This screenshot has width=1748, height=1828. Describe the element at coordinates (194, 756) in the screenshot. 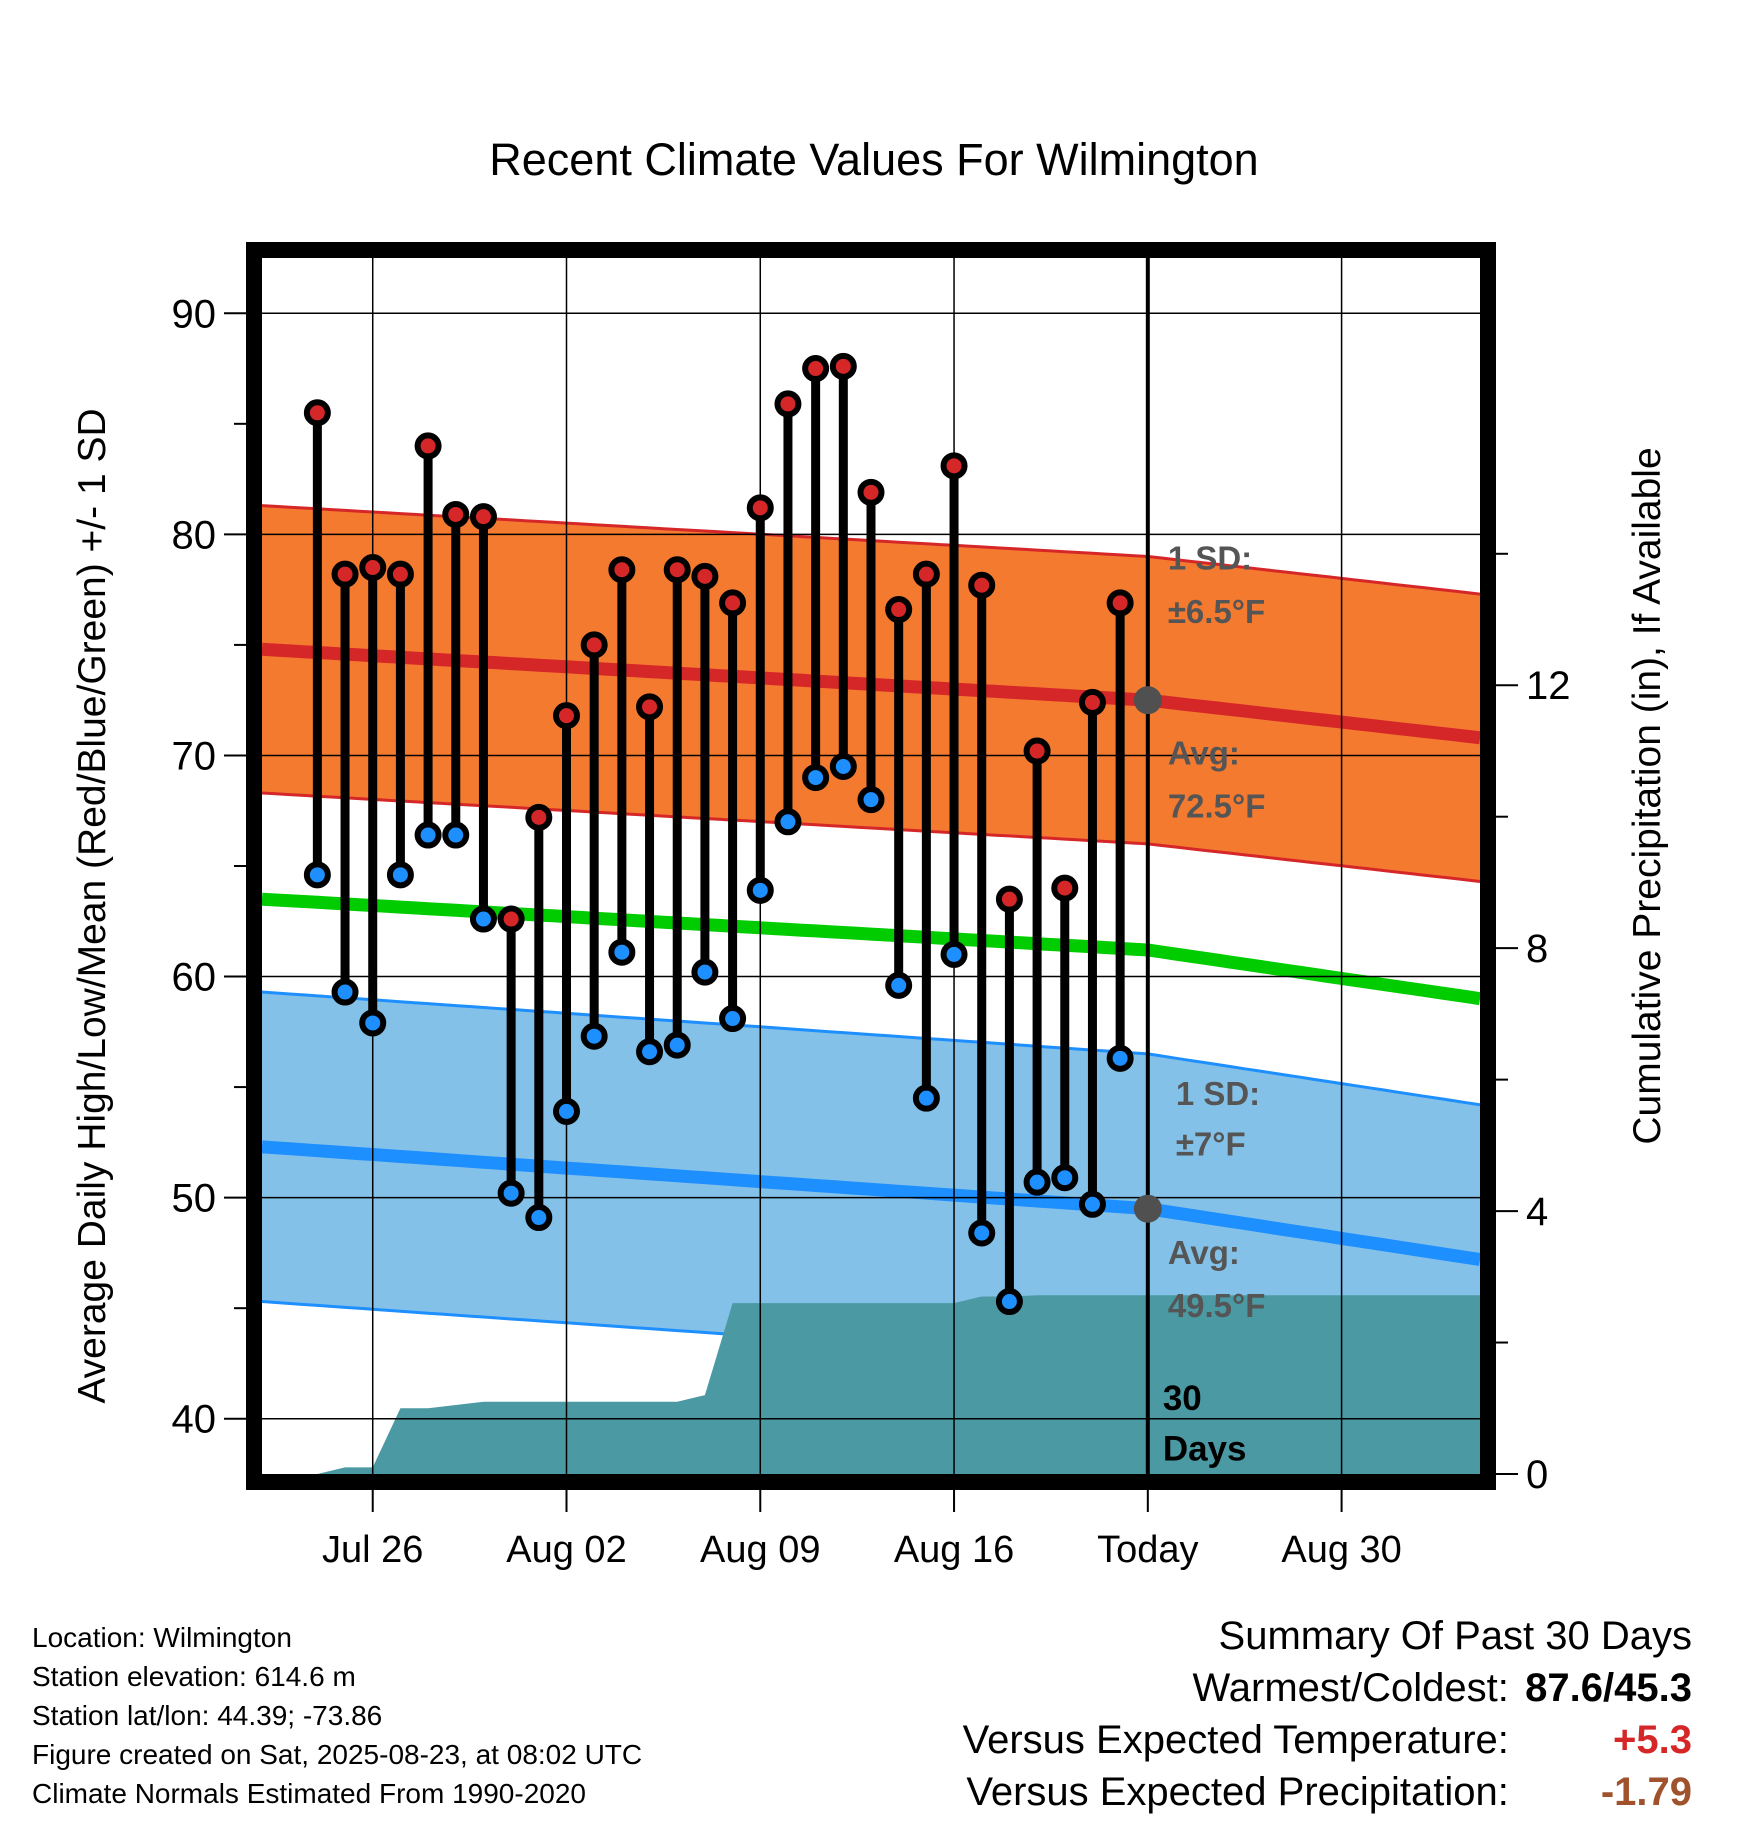

I see `y-tick-label: 70` at that location.